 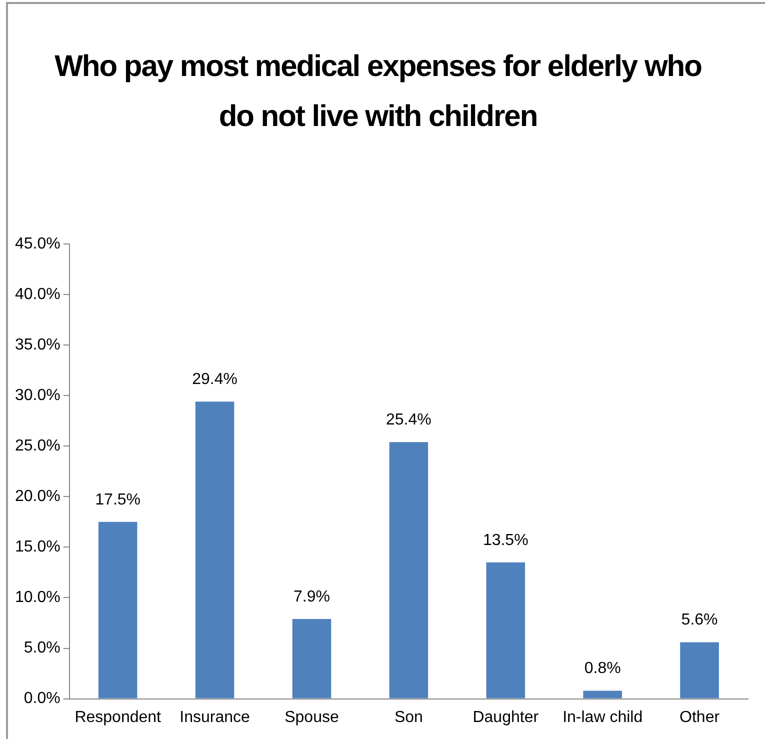 I want to click on data-label: 13.5%, so click(x=505, y=540).